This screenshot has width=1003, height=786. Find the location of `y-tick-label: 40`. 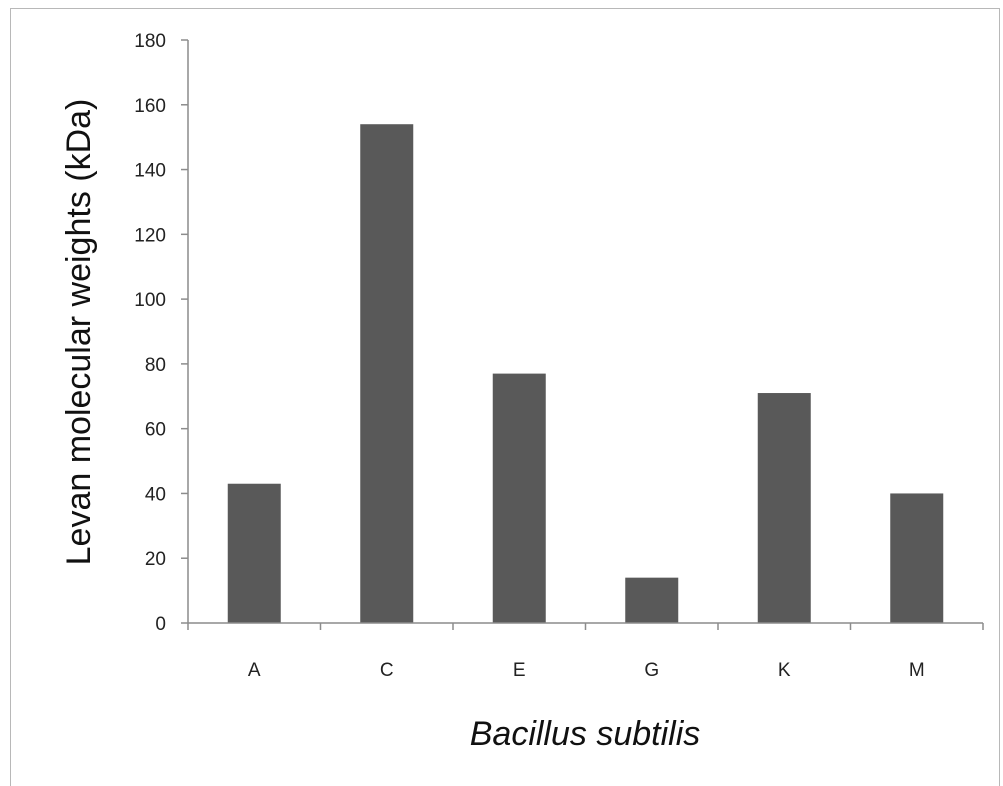

y-tick-label: 40 is located at coordinates (155, 494).